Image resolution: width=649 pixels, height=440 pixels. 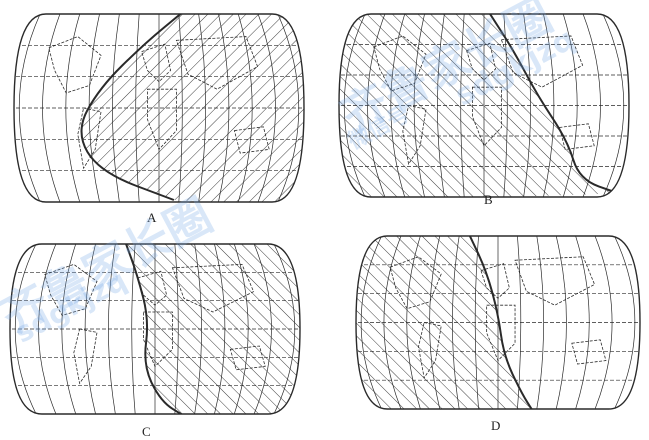 What do you see at coordinates (152, 217) in the screenshot?
I see `map-a-label: A` at bounding box center [152, 217].